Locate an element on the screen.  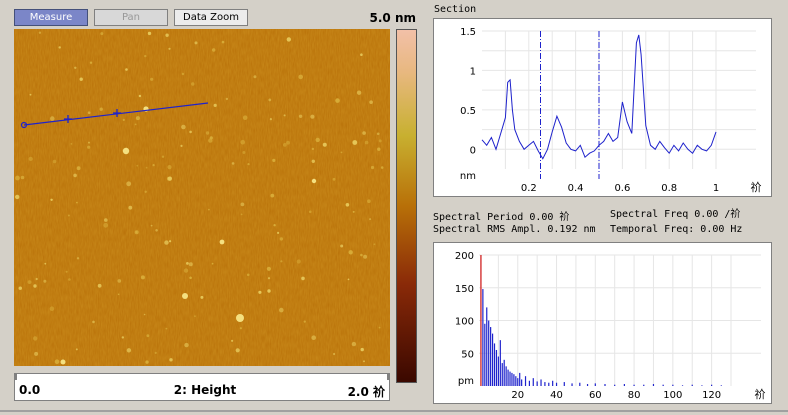
scale-max-label: 5.0 nm is located at coordinates (392, 18).